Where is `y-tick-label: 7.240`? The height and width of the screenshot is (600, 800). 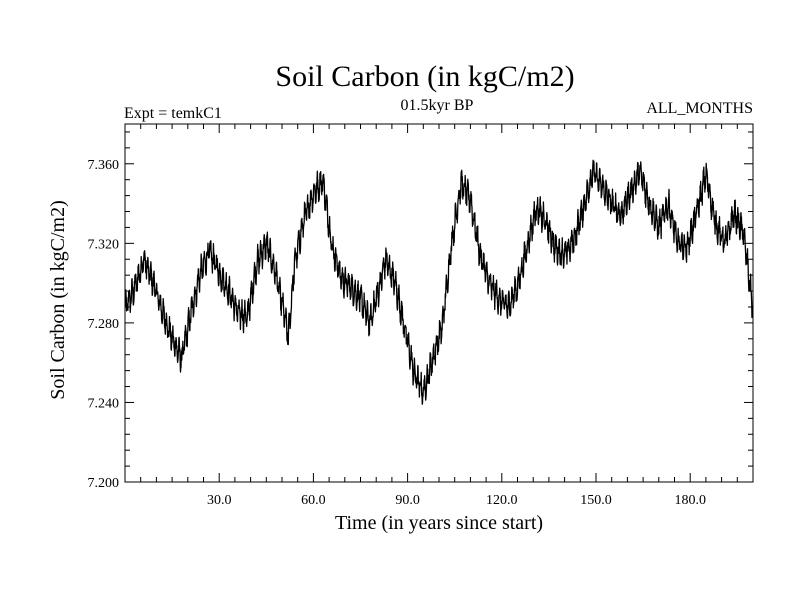 y-tick-label: 7.240 is located at coordinates (104, 403).